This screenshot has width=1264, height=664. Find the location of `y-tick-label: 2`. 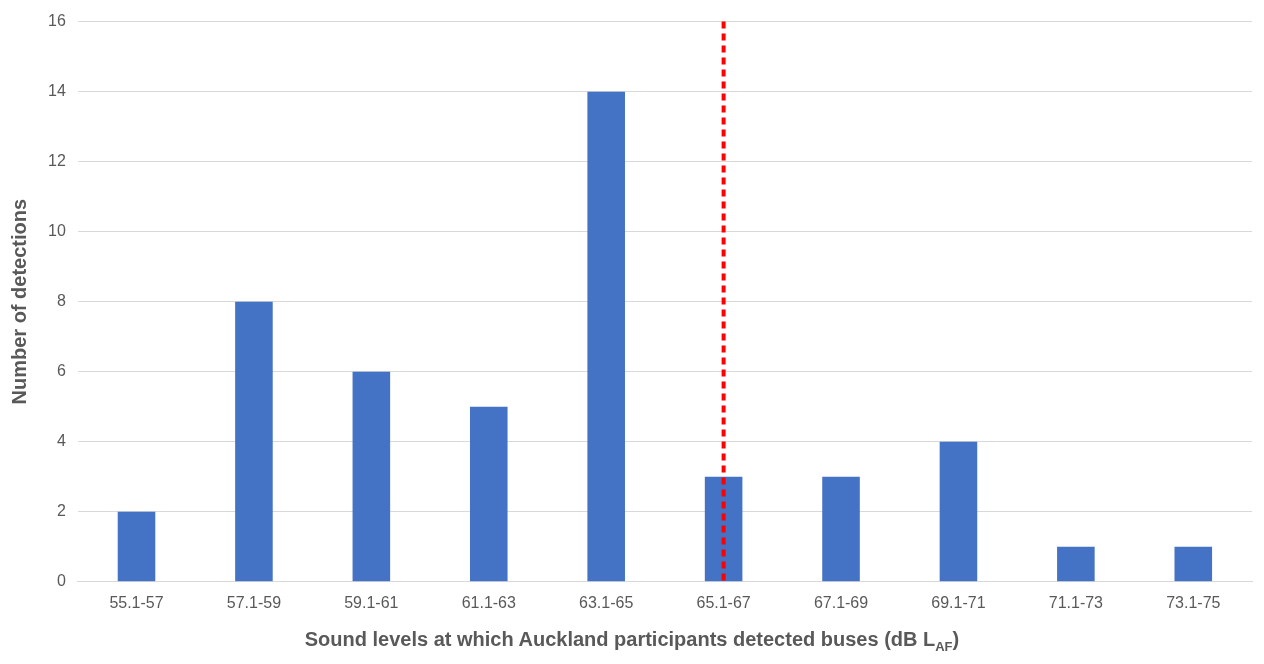

y-tick-label: 2 is located at coordinates (61, 511).